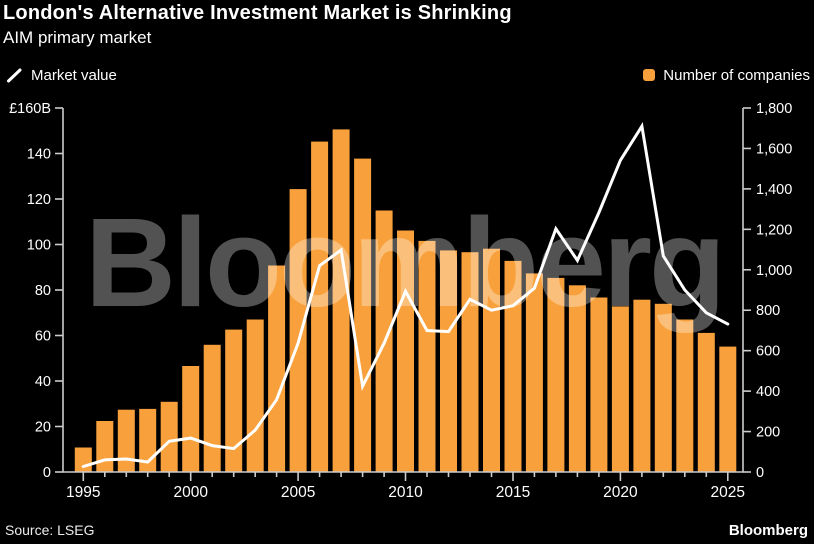  What do you see at coordinates (448, 361) in the screenshot?
I see `bar-2012` at bounding box center [448, 361].